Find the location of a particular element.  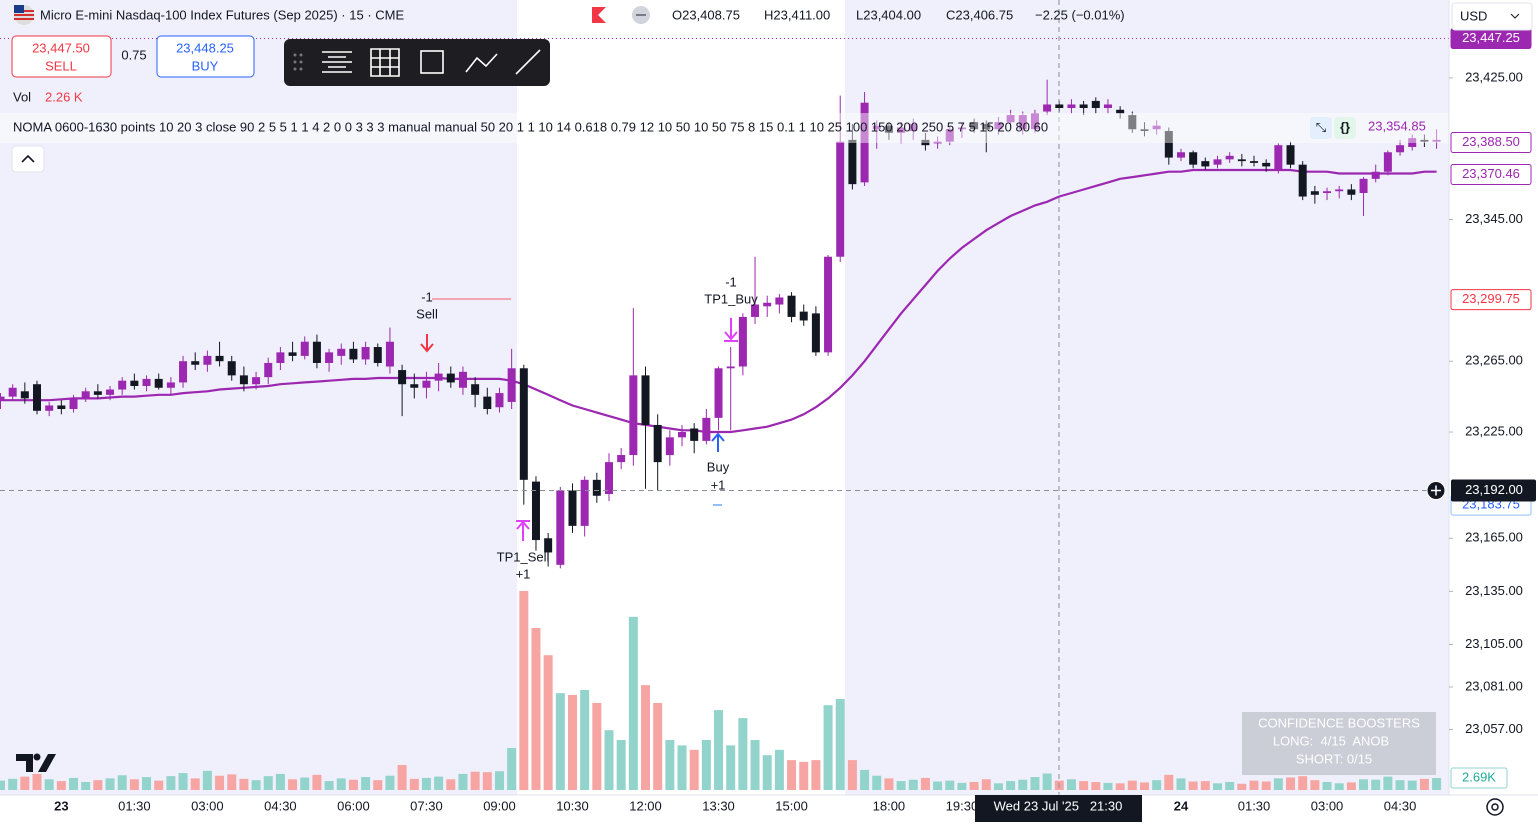

sell-button is located at coordinates (61, 56).